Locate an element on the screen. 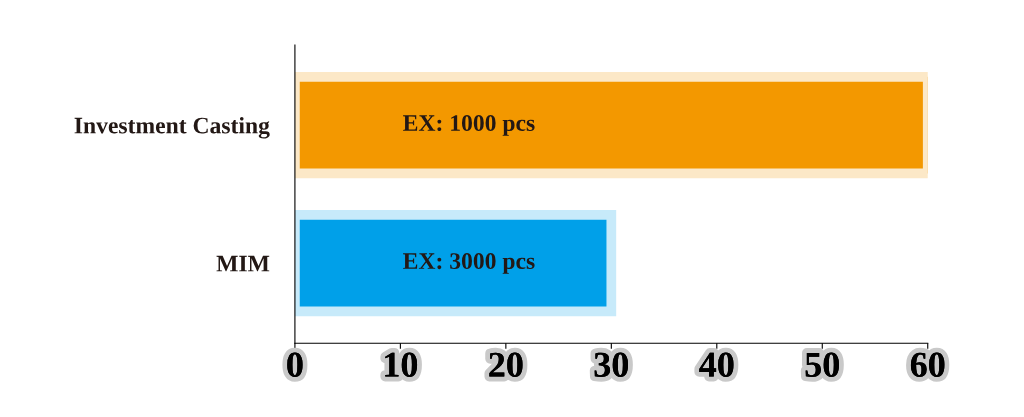  x-tick-label: 60 is located at coordinates (927, 364).